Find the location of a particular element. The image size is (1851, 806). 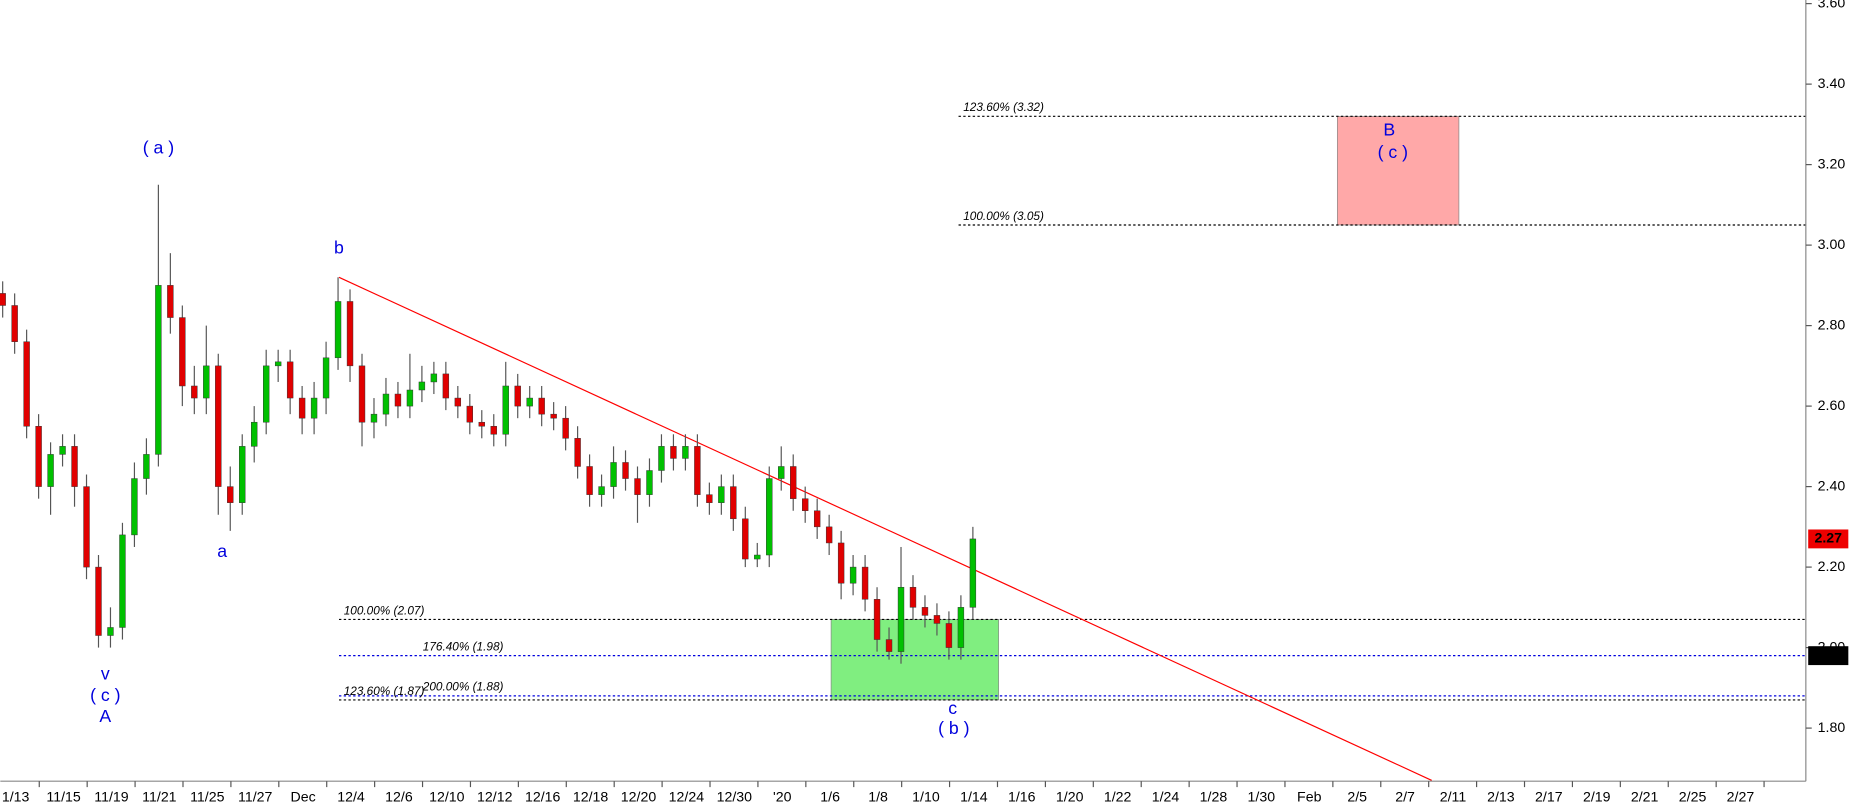

x-tick-label: 11/25 is located at coordinates (207, 797).